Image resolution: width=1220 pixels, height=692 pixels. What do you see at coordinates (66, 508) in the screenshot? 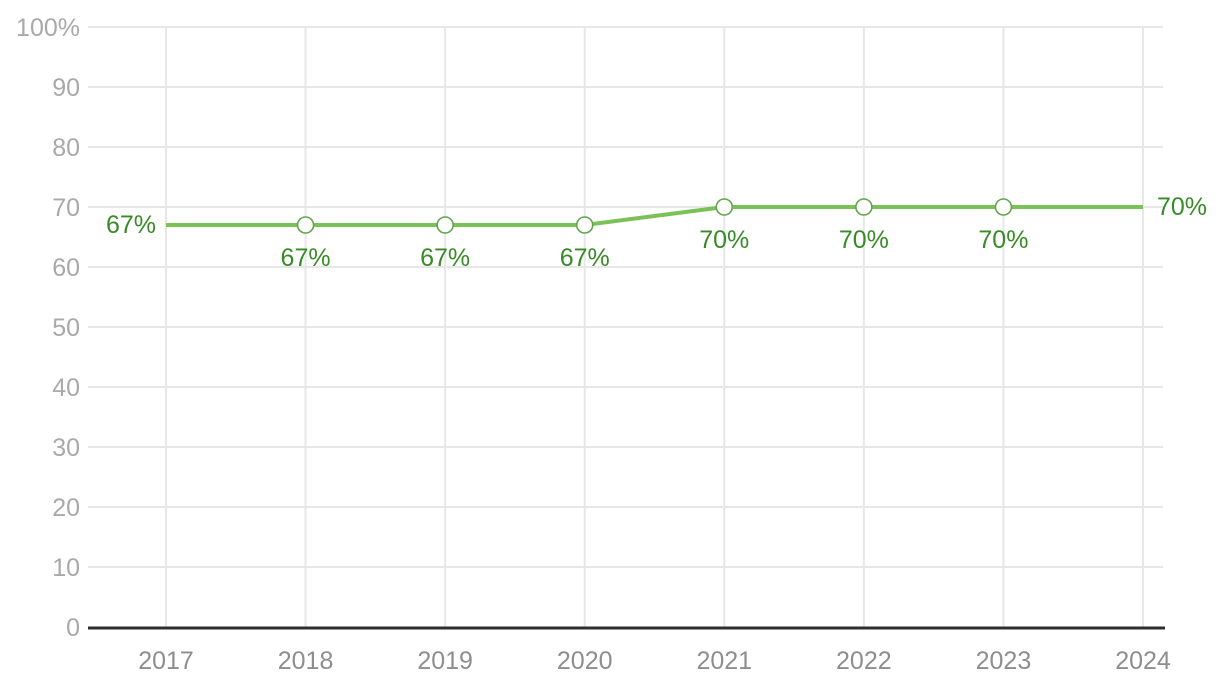
I see `y-axis-tick-label: 20` at bounding box center [66, 508].